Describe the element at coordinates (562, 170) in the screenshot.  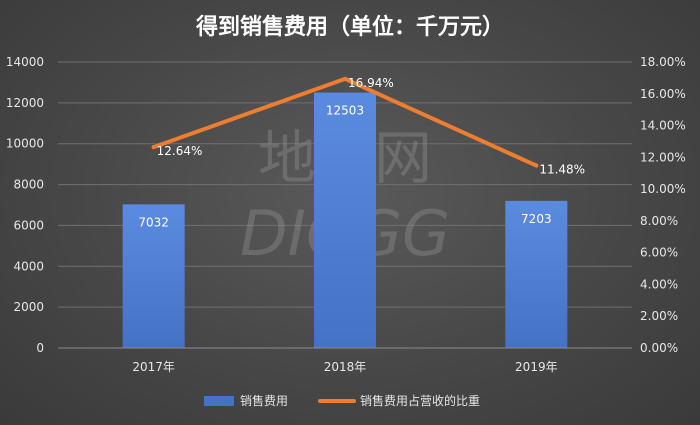
I see `line-data-label: 11.48%` at that location.